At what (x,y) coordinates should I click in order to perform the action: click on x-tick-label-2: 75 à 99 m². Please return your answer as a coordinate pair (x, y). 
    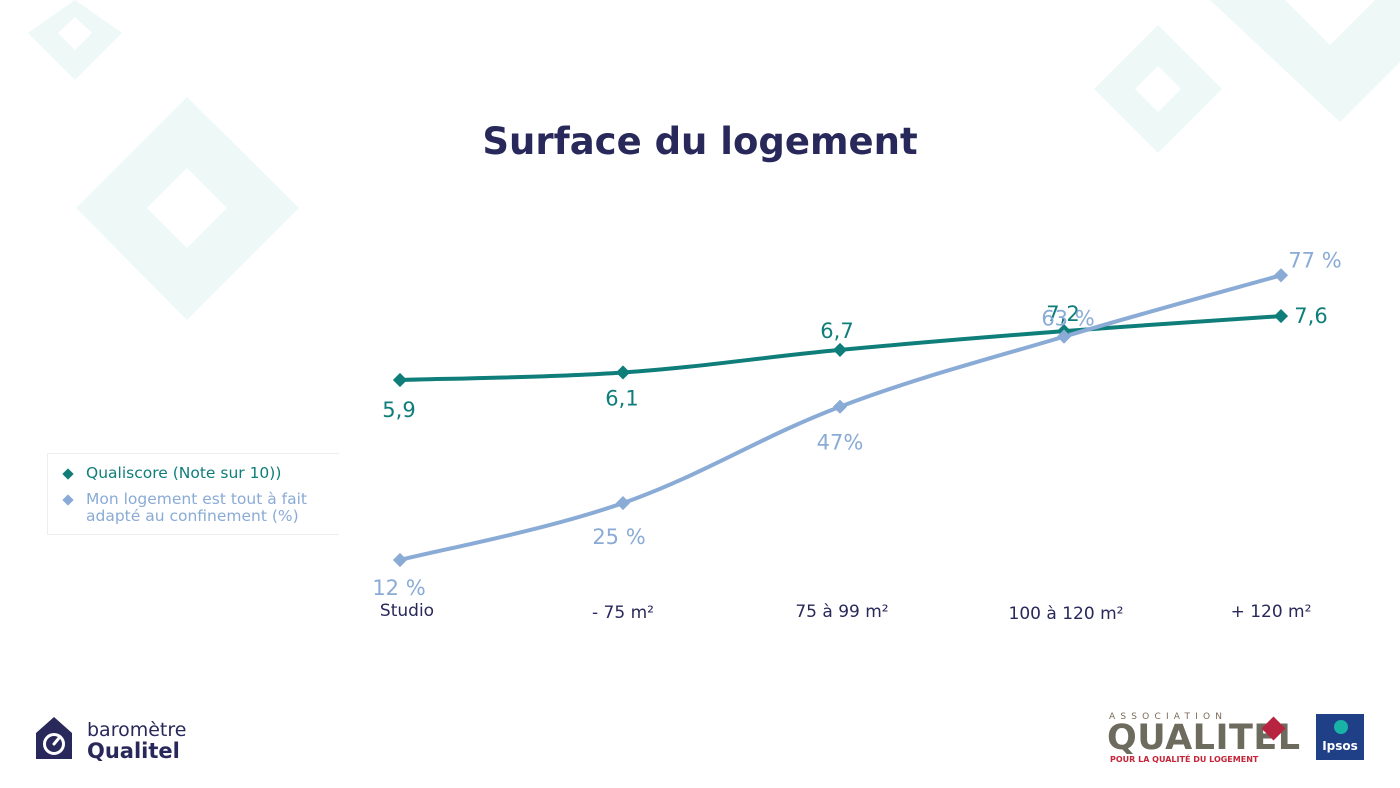
    Looking at the image, I should click on (841, 612).